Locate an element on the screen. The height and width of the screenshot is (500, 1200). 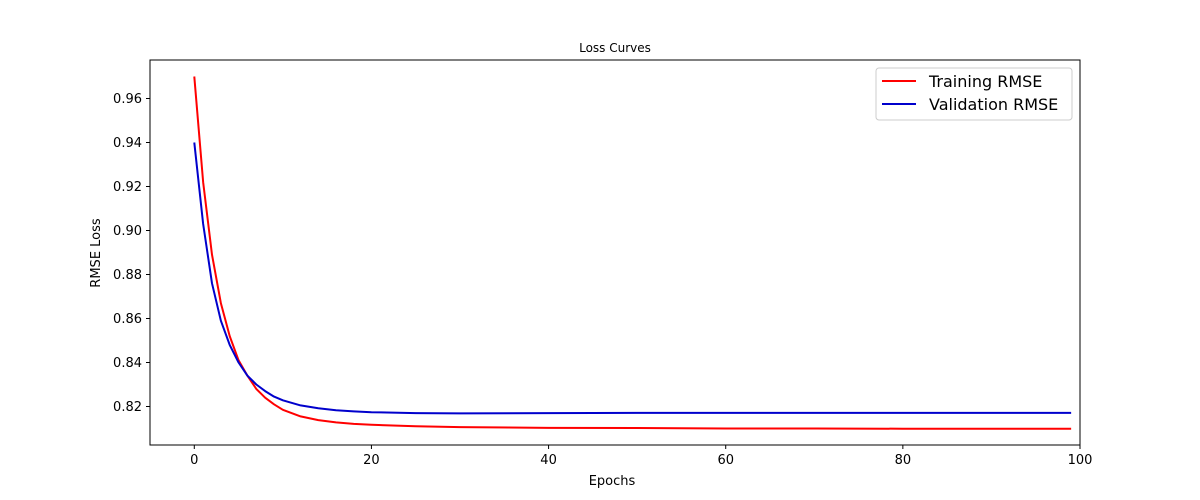
legend-label-validation: Validation RMSE is located at coordinates (993, 104).